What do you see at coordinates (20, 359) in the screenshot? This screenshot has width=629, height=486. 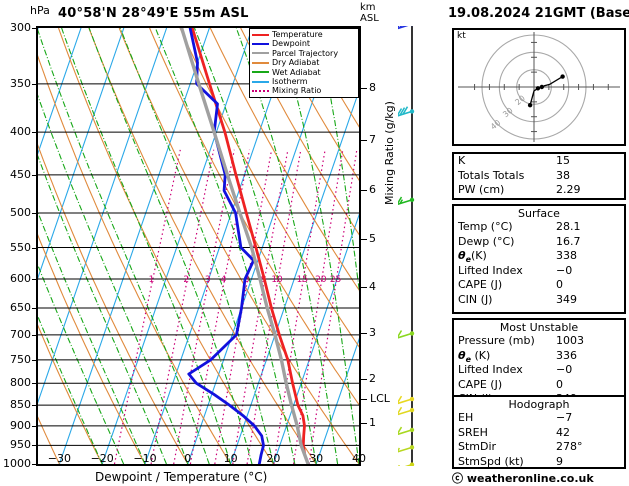 I see `pressure-tick-label: 750` at bounding box center [20, 359].